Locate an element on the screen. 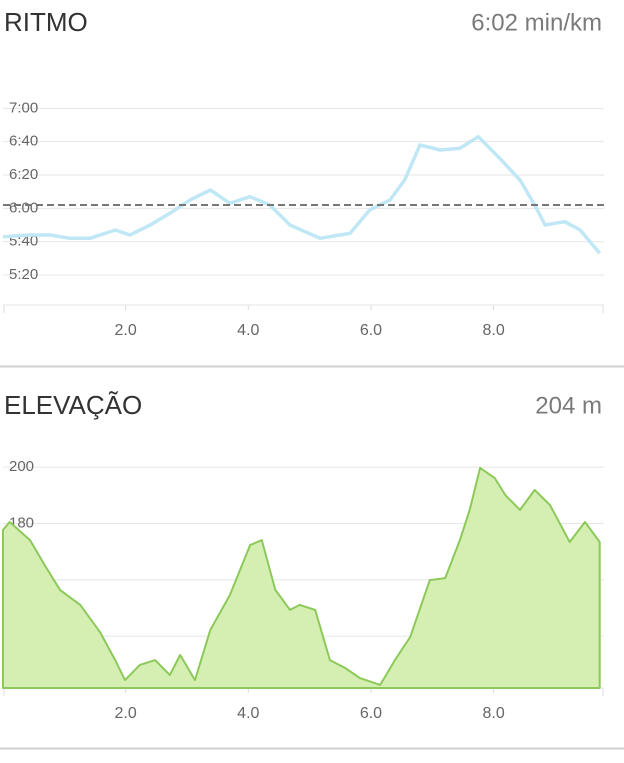 This screenshot has width=624, height=763. y-tick-label: 6:20 is located at coordinates (23, 174).